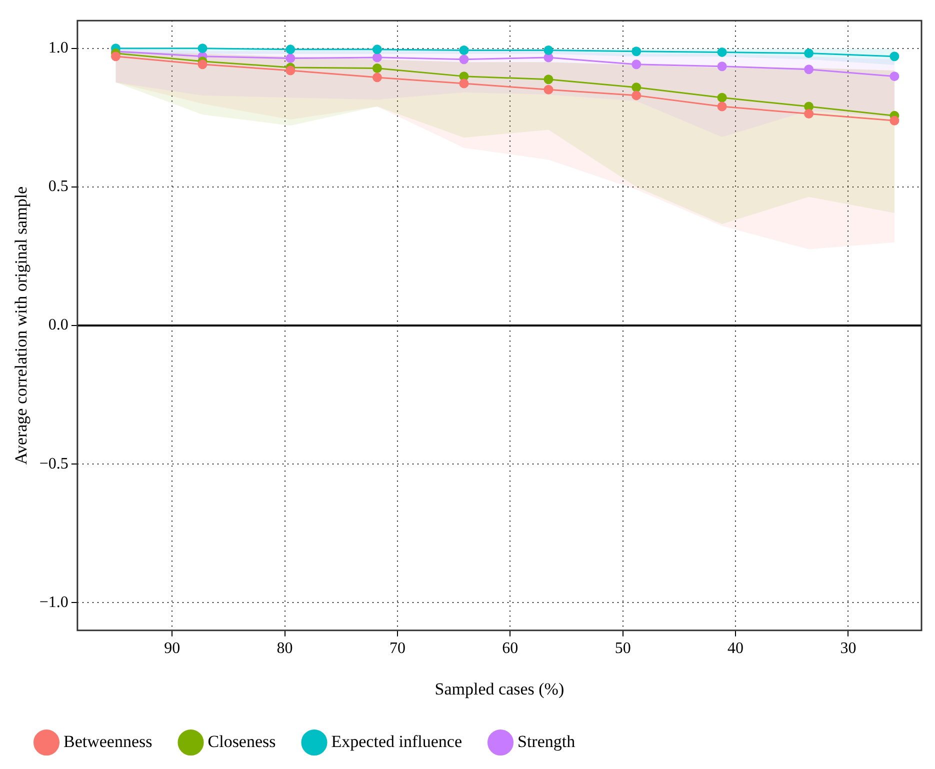 The image size is (935, 769). I want to click on y-tick-label: −1.0, so click(53, 602).